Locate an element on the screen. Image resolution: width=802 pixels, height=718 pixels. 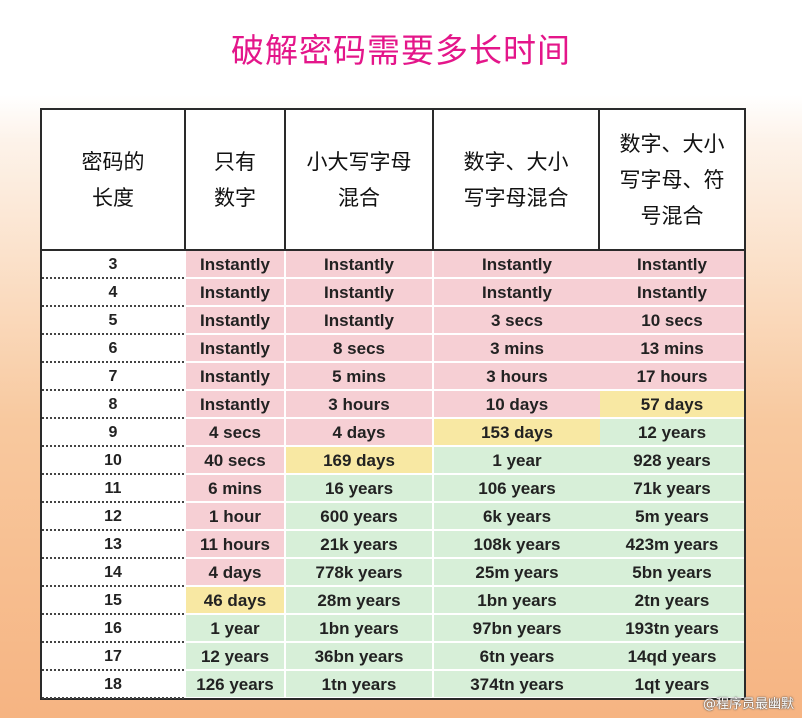
header-mixed-case-line2: 混合 is located at coordinates (359, 197).